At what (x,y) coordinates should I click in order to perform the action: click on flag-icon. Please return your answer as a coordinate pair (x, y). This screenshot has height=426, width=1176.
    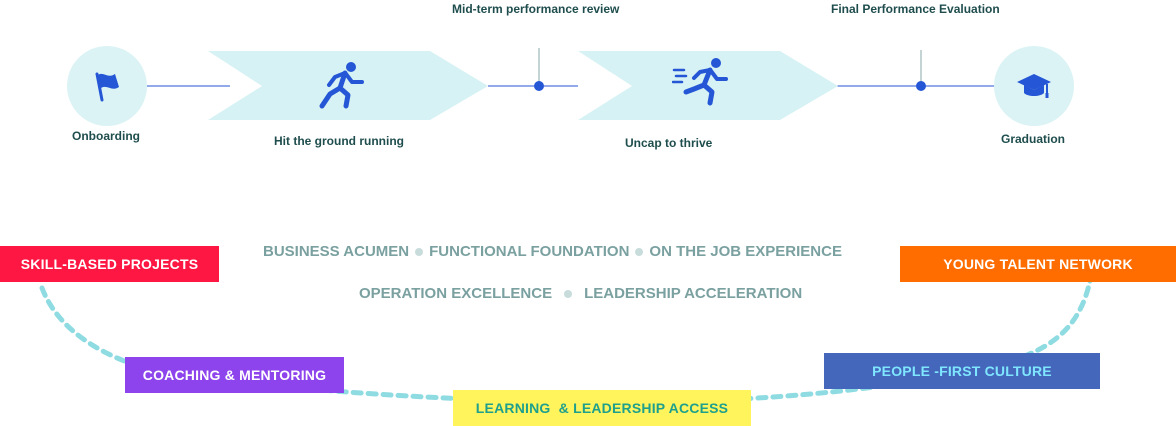
    Looking at the image, I should click on (107, 87).